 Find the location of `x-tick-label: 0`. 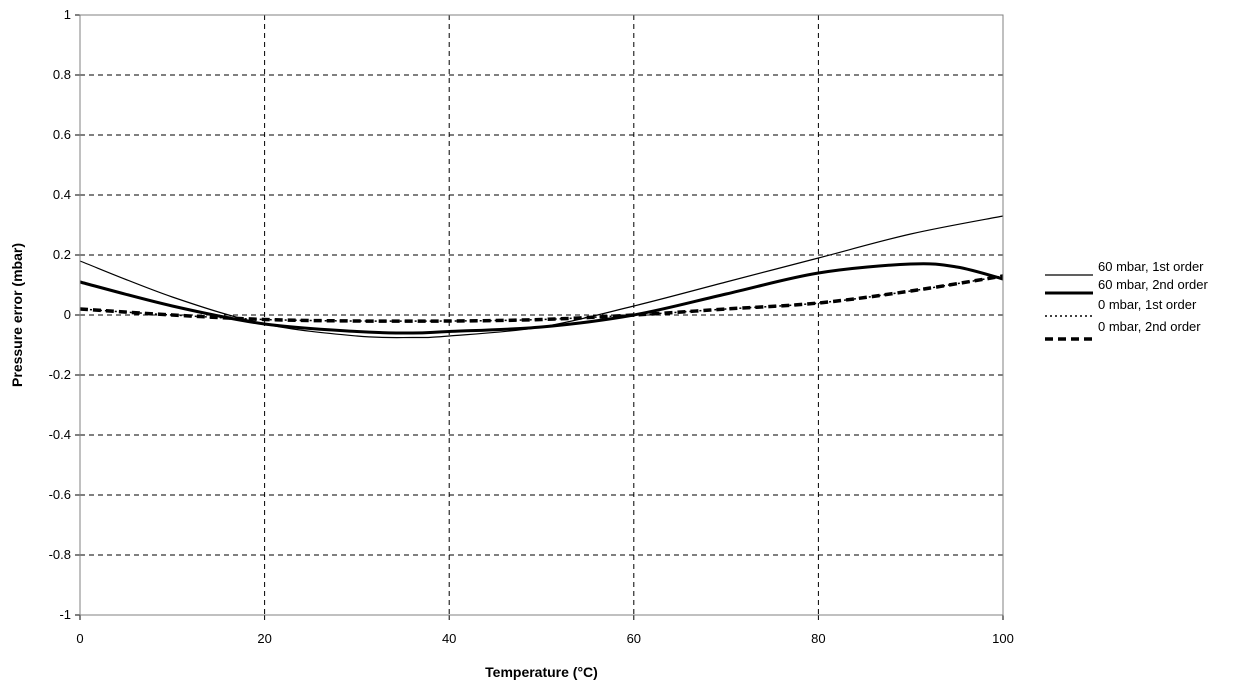

x-tick-label: 0 is located at coordinates (79, 638).